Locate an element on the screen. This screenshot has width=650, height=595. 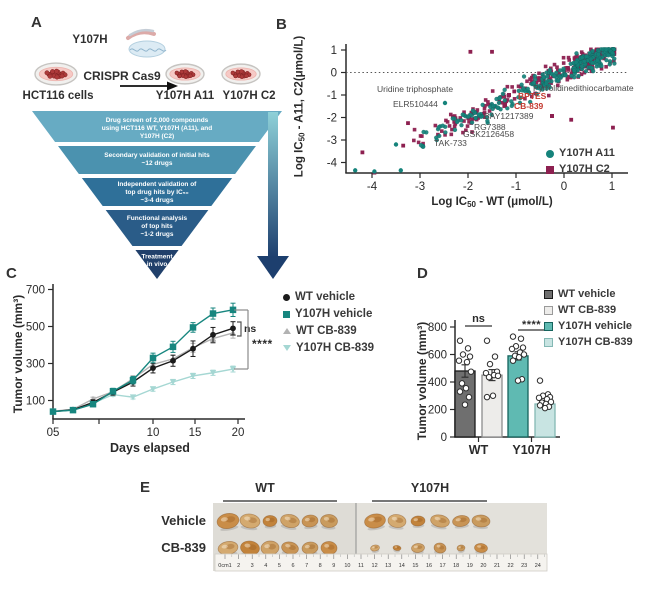
d-significance: ns **** is located at coordinates (505, 322).